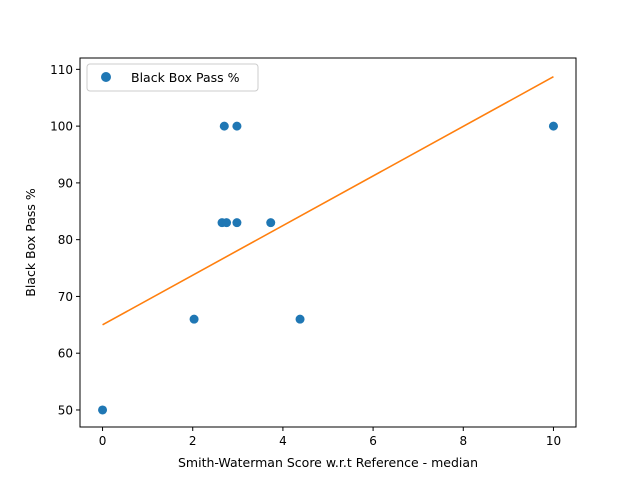  What do you see at coordinates (65, 240) in the screenshot?
I see `y-tick-label: 80` at bounding box center [65, 240].